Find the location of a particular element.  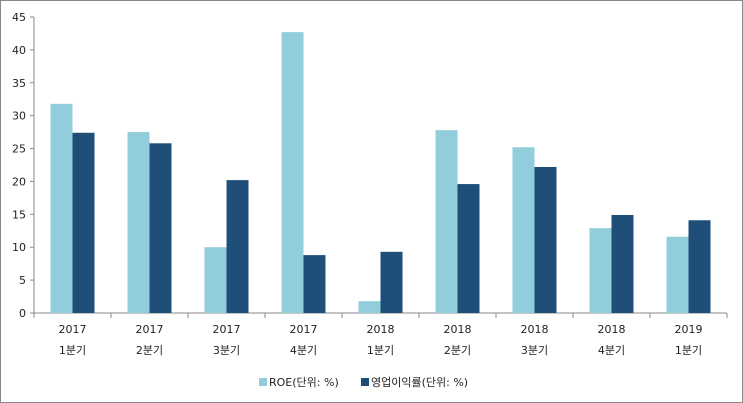

y-tick-label: 30 is located at coordinates (19, 116).